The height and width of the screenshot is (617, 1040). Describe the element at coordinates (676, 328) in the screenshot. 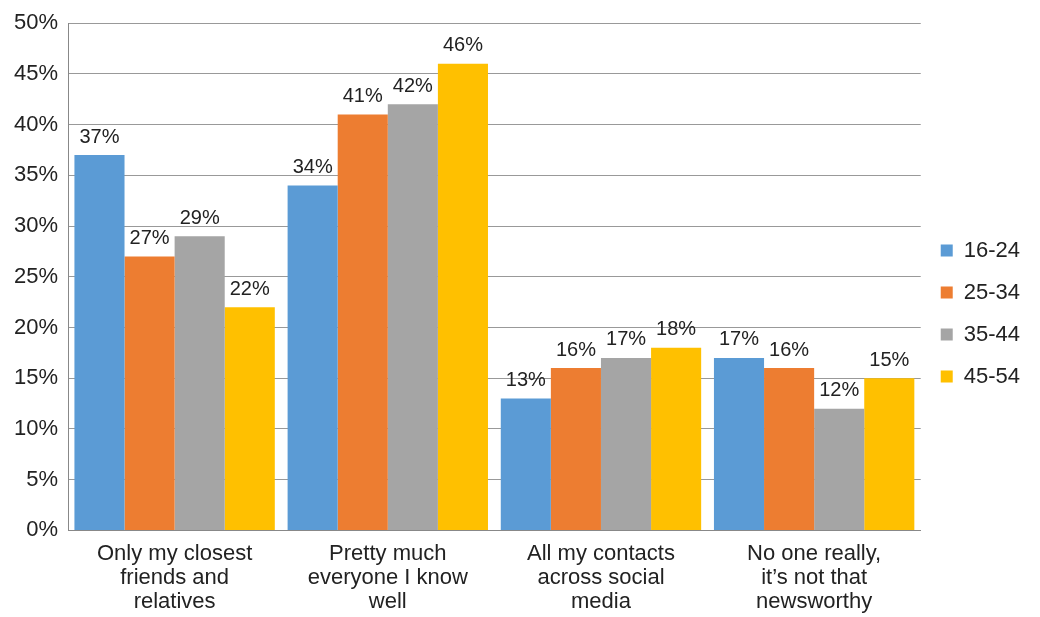

I see `data-label: 18%` at that location.